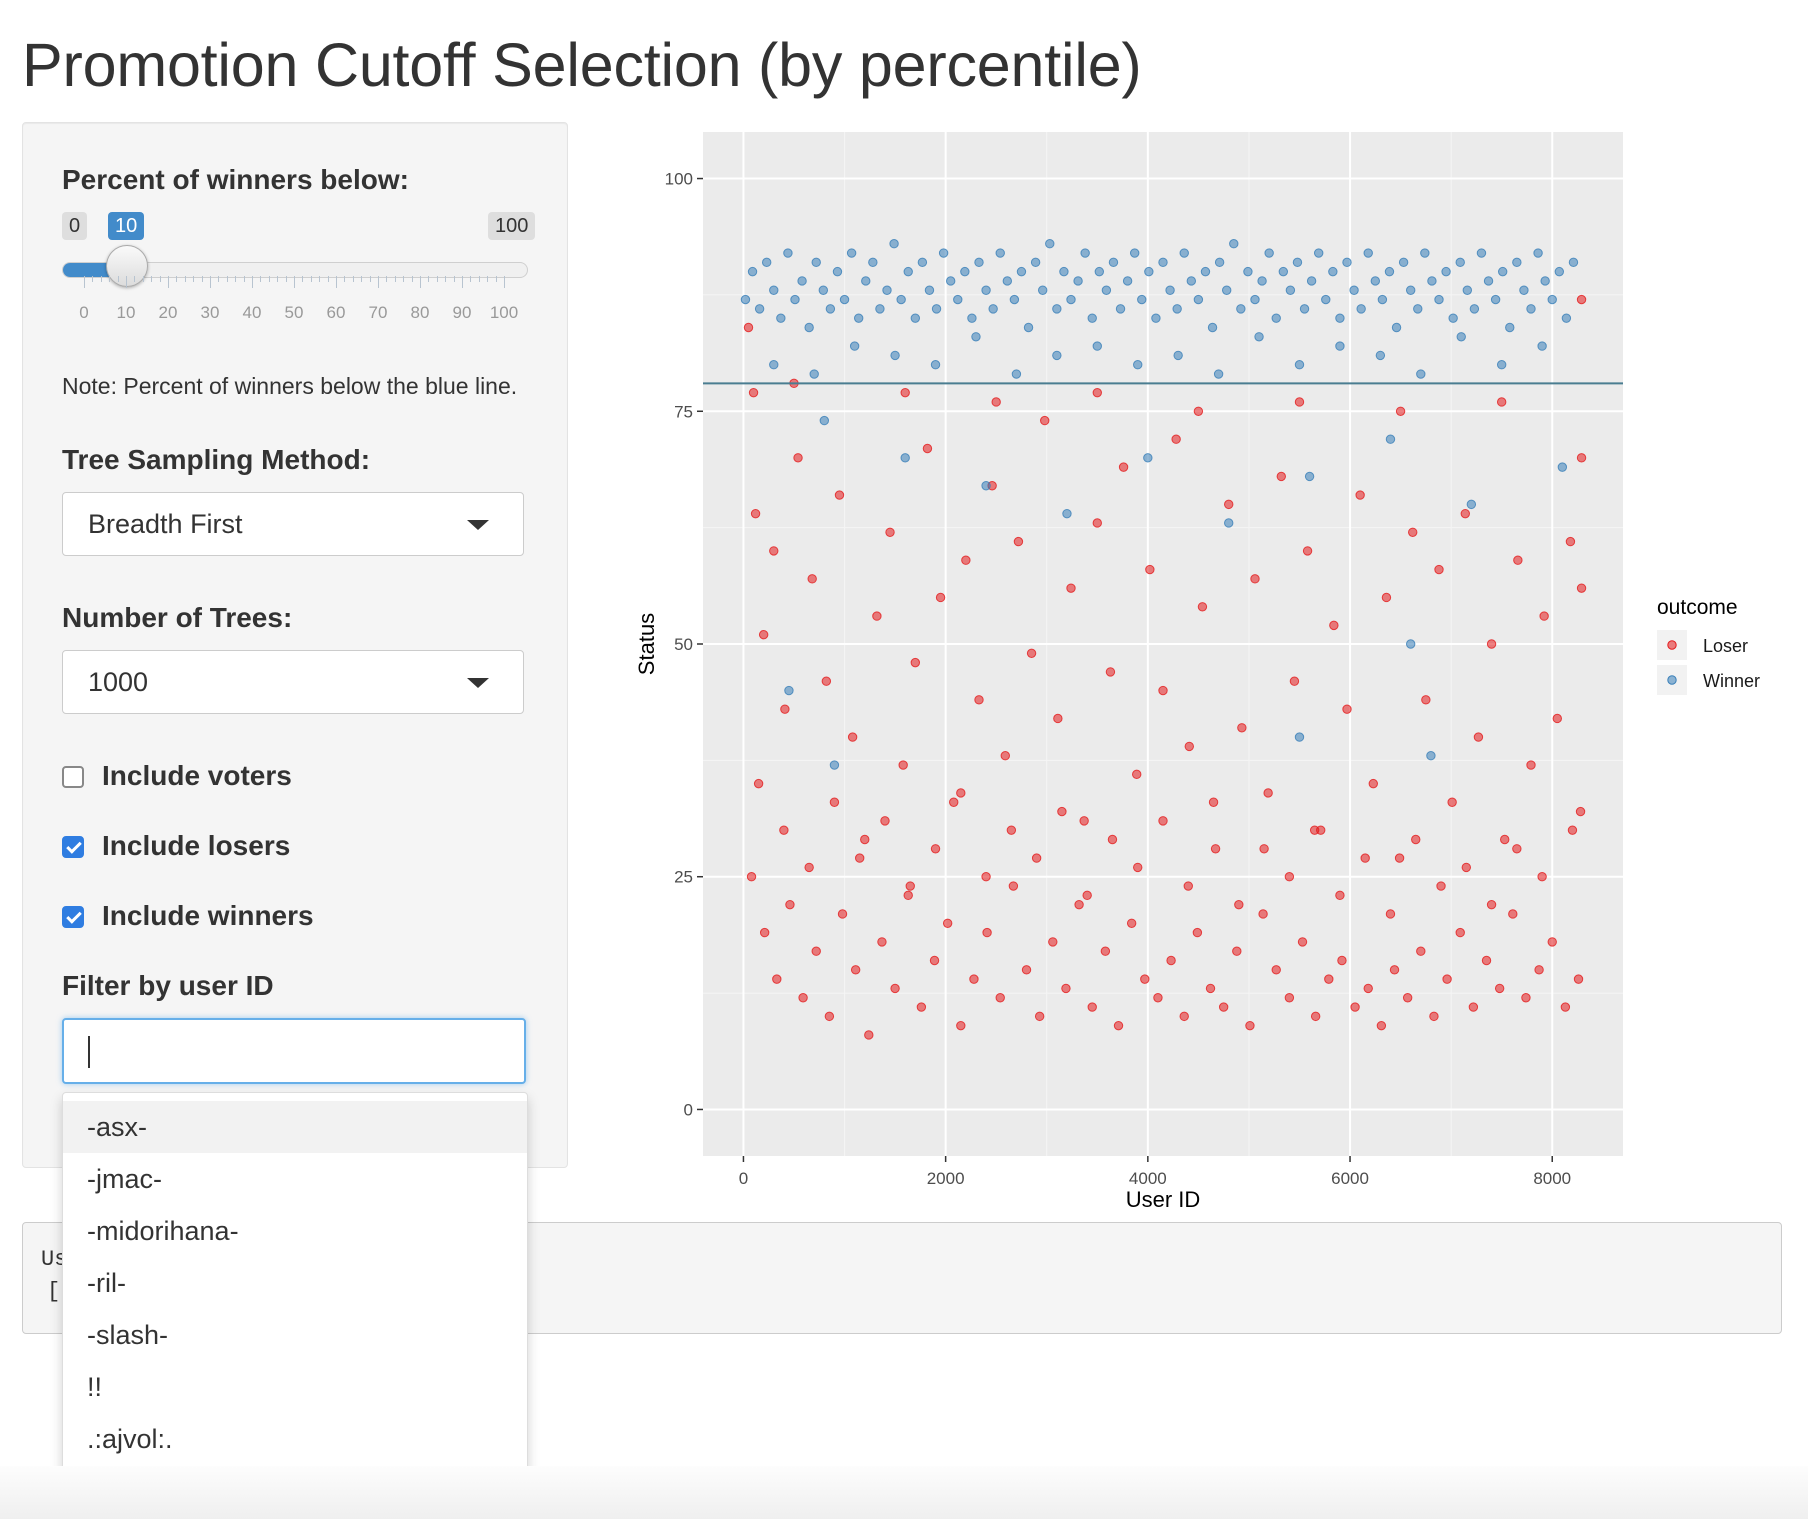  Describe the element at coordinates (293, 682) in the screenshot. I see `num-trees-select: 1000` at that location.